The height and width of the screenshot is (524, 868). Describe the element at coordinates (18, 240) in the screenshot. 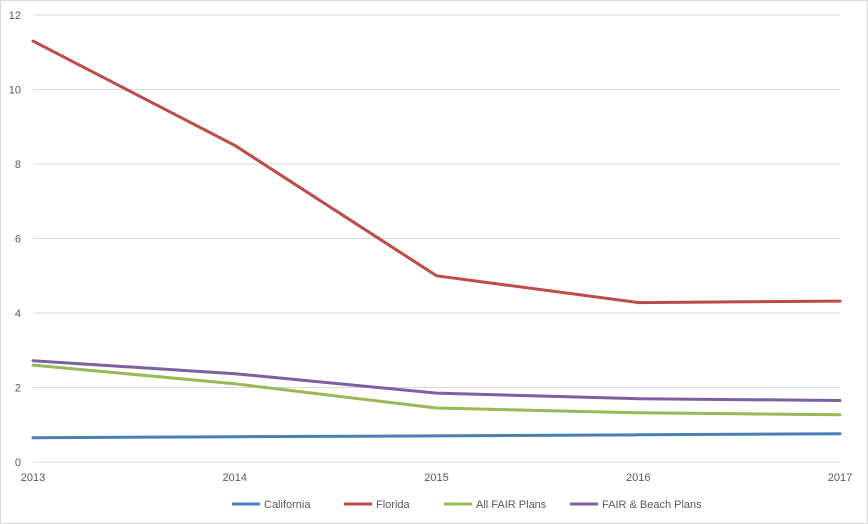

I see `y-tick-label: 6` at that location.